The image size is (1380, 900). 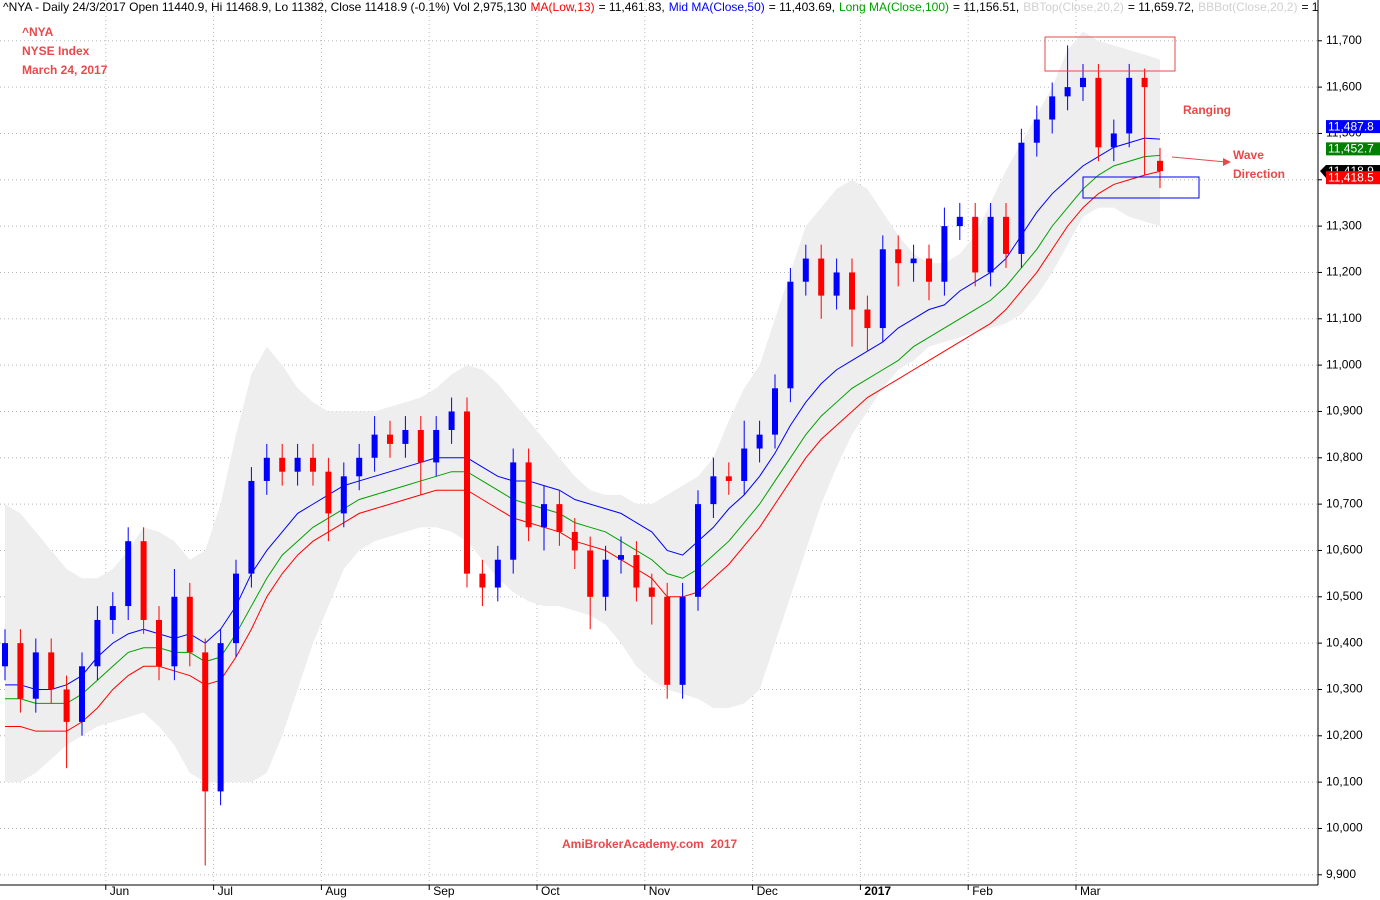 What do you see at coordinates (877, 891) in the screenshot?
I see `x-tick-label: 2017` at bounding box center [877, 891].